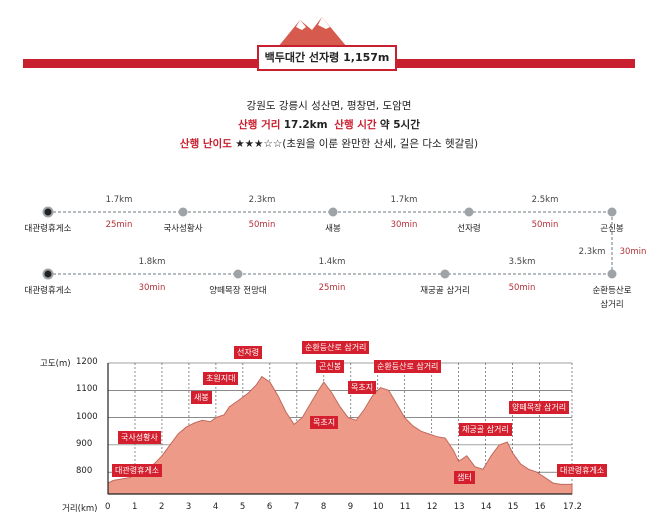 The width and height of the screenshot is (658, 521). I want to click on elevation-annotation: 재궁골 삼거리, so click(485, 429).